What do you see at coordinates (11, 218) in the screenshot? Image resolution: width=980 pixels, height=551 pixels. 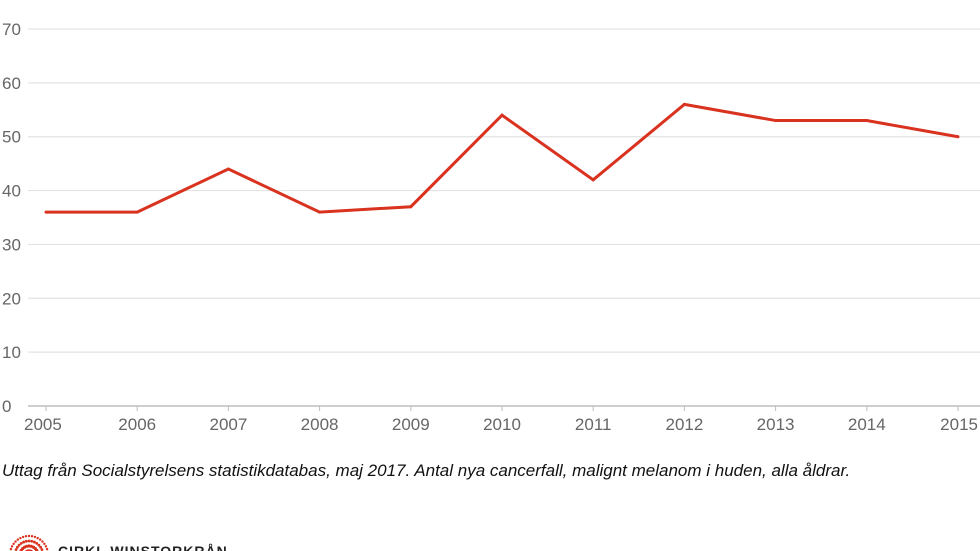 I see `y-axis-ticks: 0 10 20 30 40 50 60 70` at bounding box center [11, 218].